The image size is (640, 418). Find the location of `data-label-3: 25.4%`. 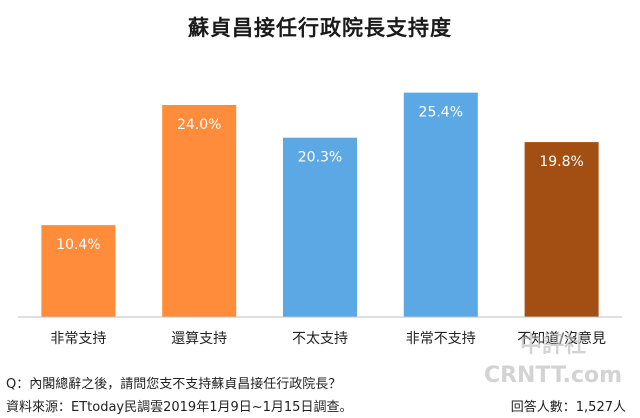

data-label-3: 25.4% is located at coordinates (441, 113).